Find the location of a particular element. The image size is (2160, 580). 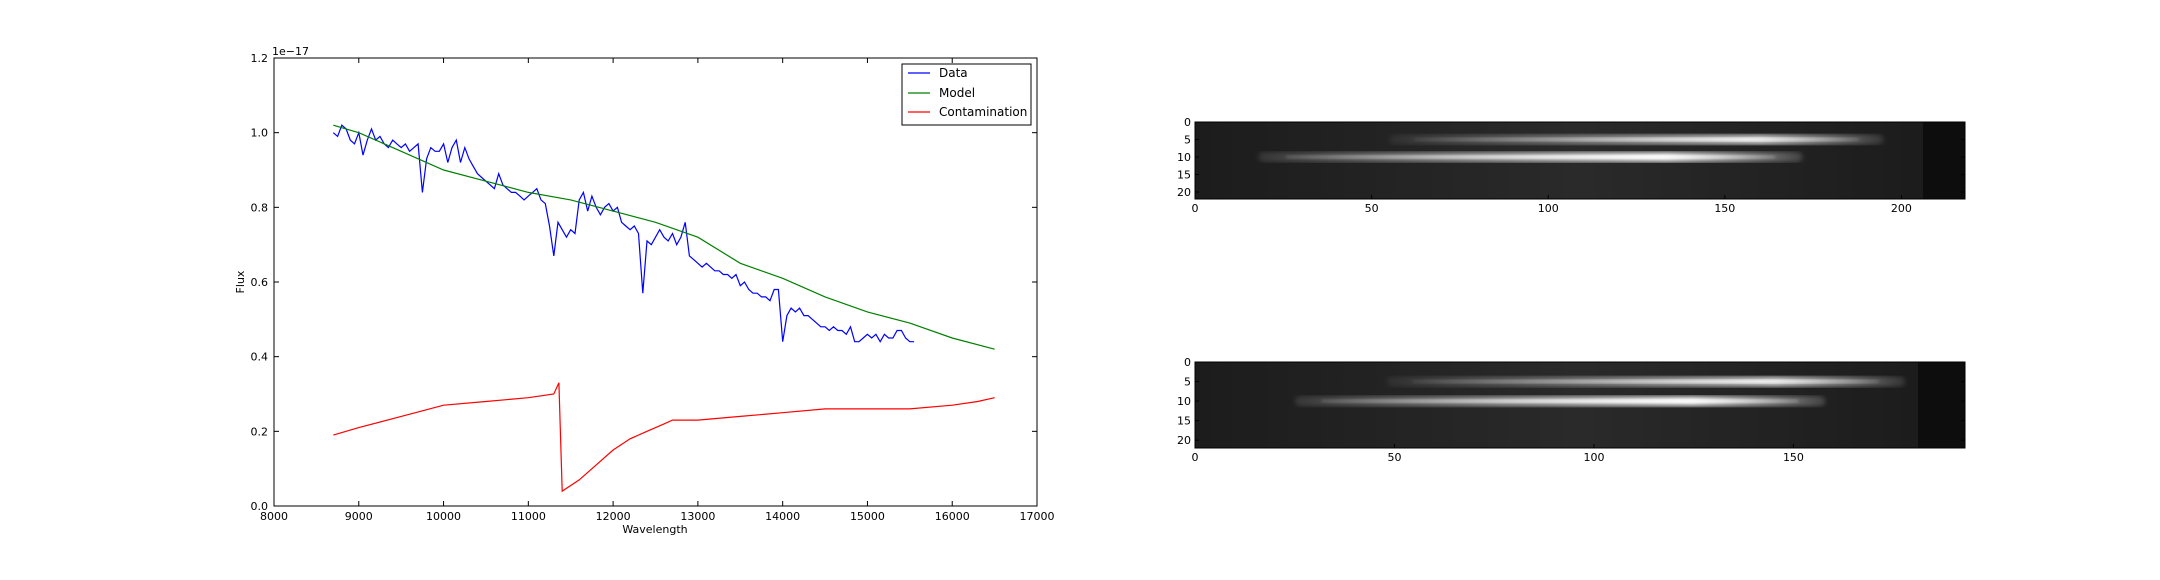

legend: Data Model Contamination is located at coordinates (966, 94).